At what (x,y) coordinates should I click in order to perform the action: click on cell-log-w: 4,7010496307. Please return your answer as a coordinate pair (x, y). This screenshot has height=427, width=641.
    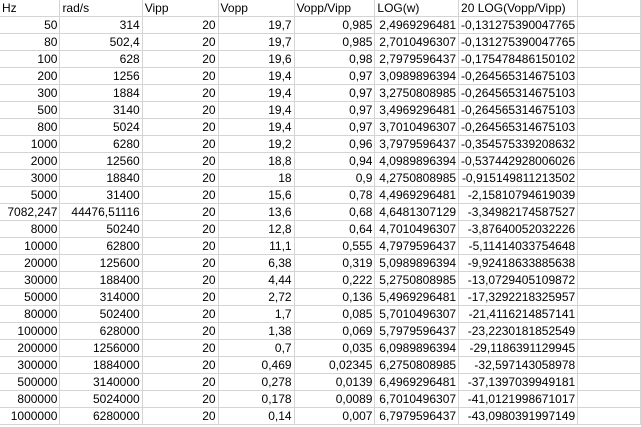
    Looking at the image, I should click on (417, 229).